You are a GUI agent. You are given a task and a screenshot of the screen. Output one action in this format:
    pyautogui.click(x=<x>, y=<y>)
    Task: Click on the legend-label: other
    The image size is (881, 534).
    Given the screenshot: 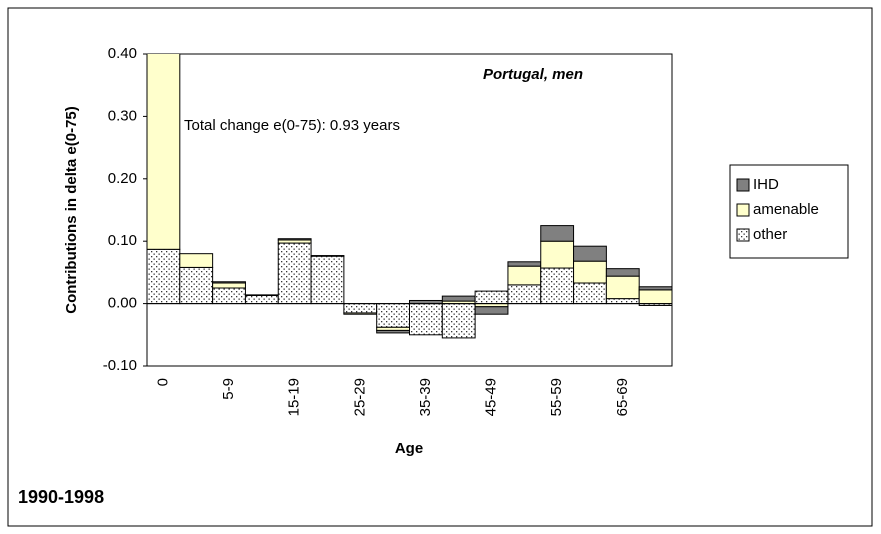 What is the action you would take?
    pyautogui.click(x=770, y=234)
    